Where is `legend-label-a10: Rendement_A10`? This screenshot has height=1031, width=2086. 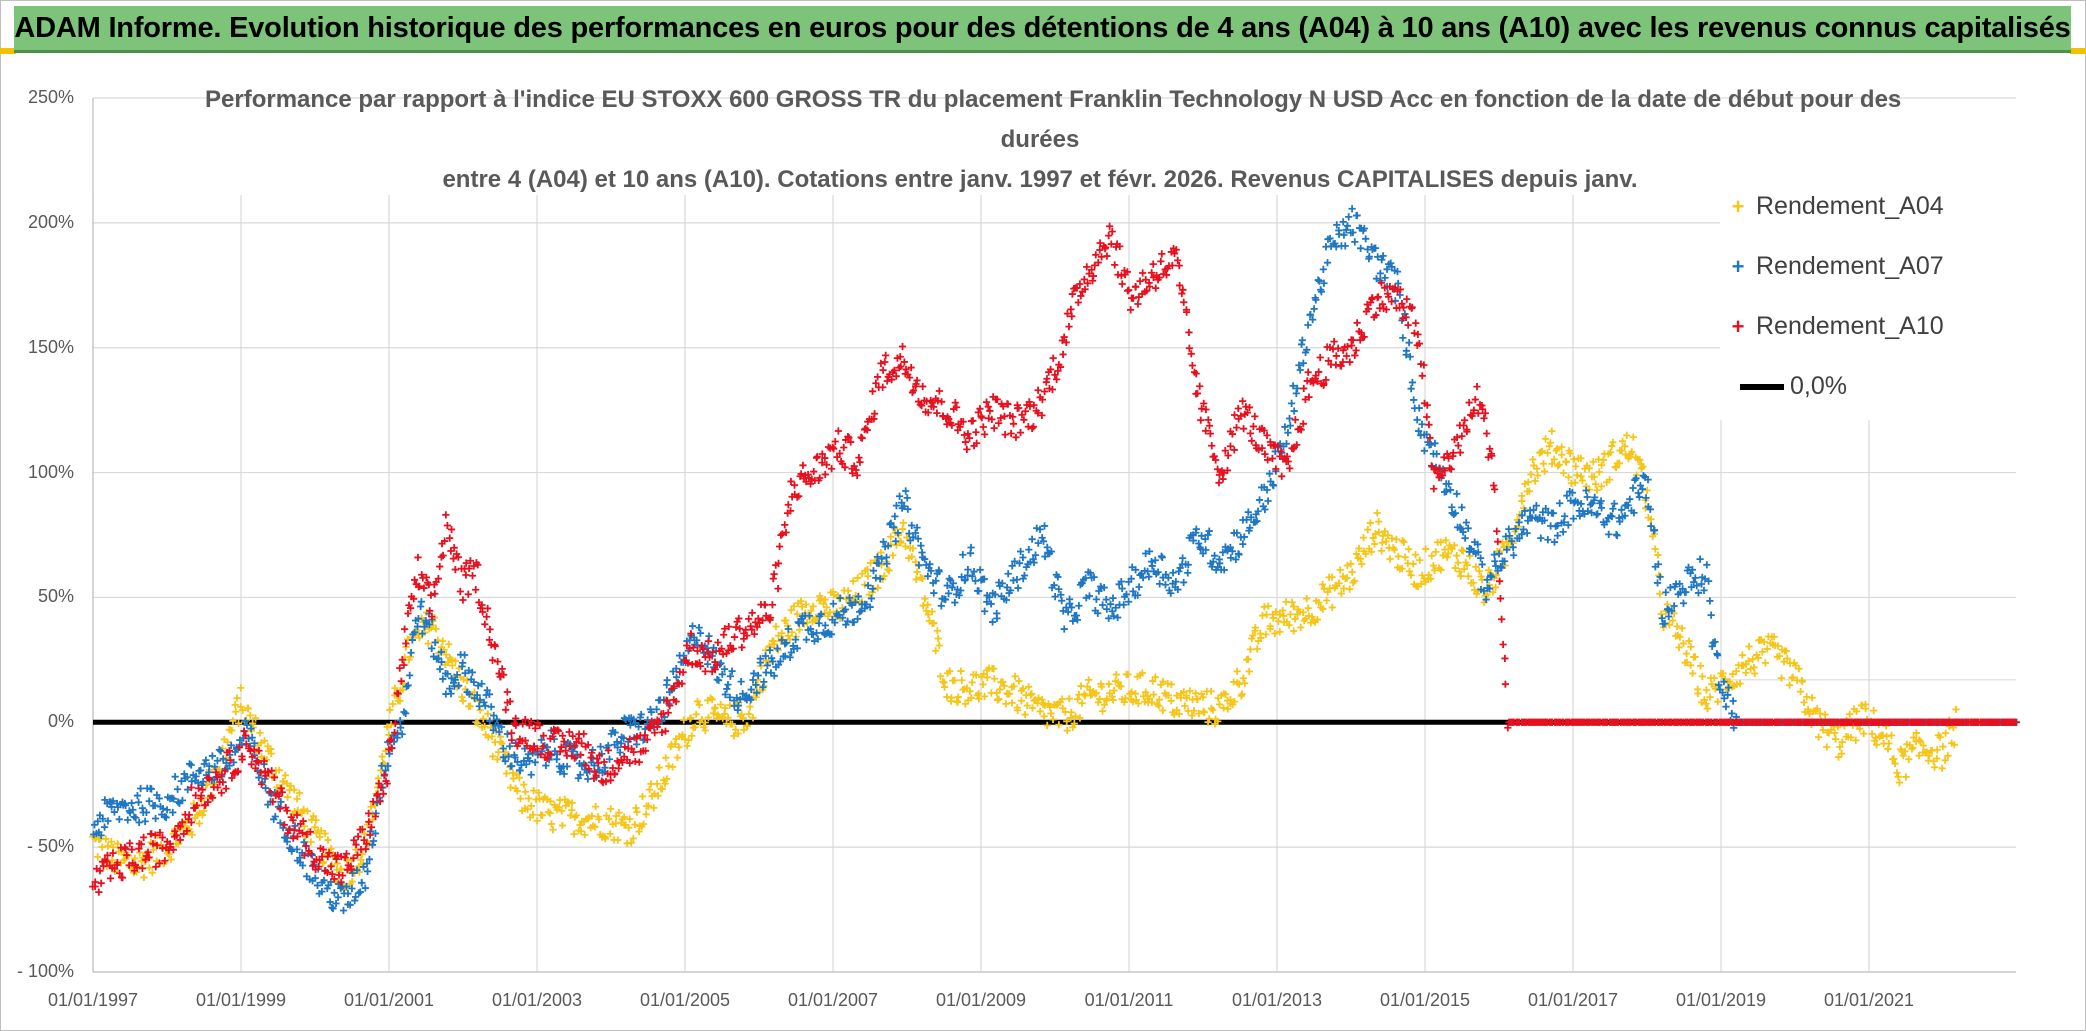
legend-label-a10: Rendement_A10 is located at coordinates (1850, 326).